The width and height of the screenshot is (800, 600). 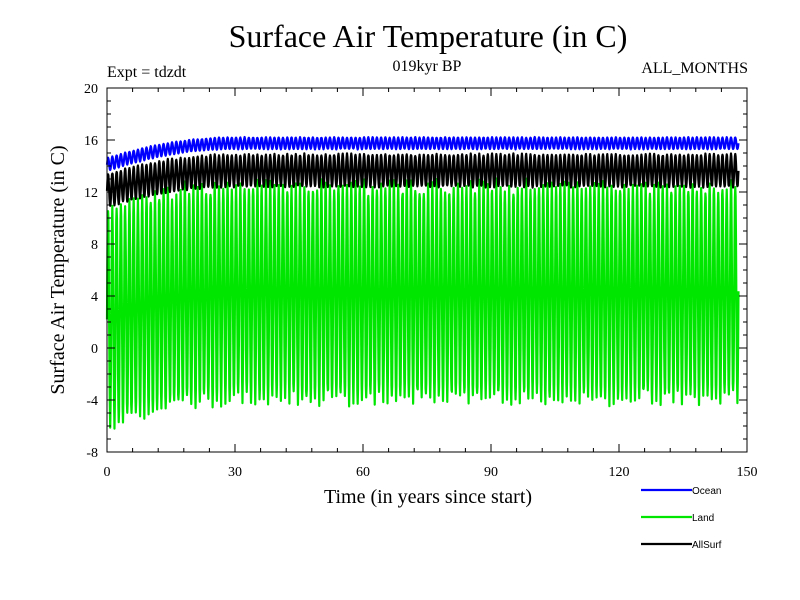 What do you see at coordinates (91, 89) in the screenshot?
I see `y-tick-label: 20` at bounding box center [91, 89].